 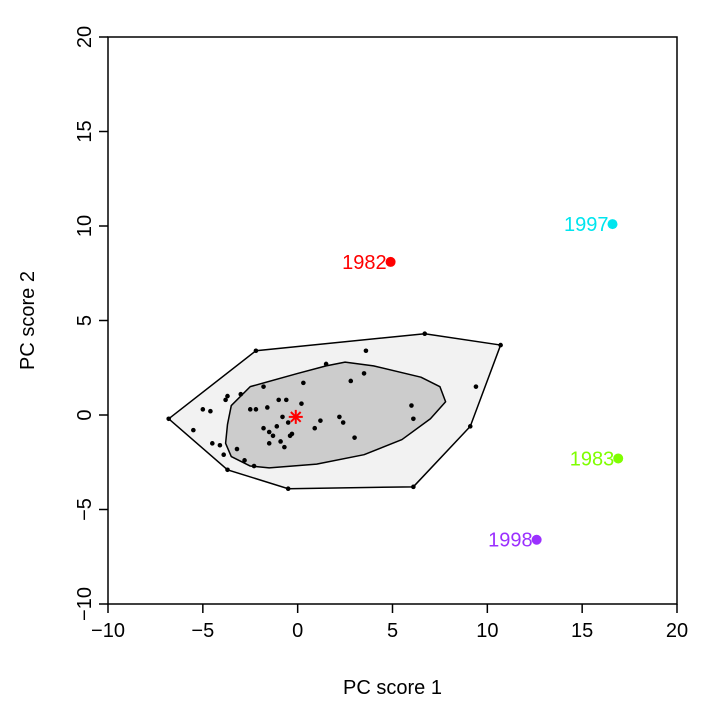 I want to click on outlier-point-1997, so click(x=612, y=224).